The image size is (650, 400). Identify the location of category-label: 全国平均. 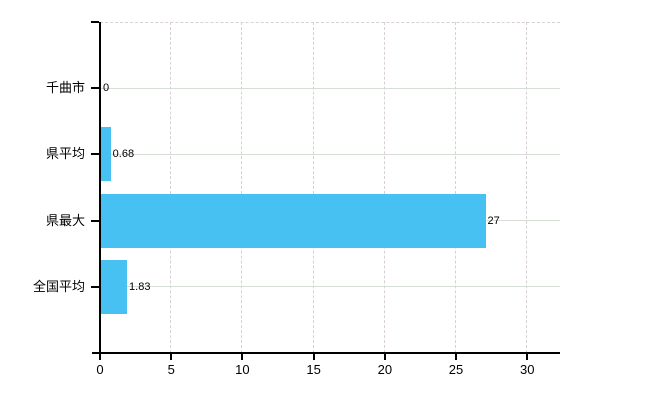
(58, 286).